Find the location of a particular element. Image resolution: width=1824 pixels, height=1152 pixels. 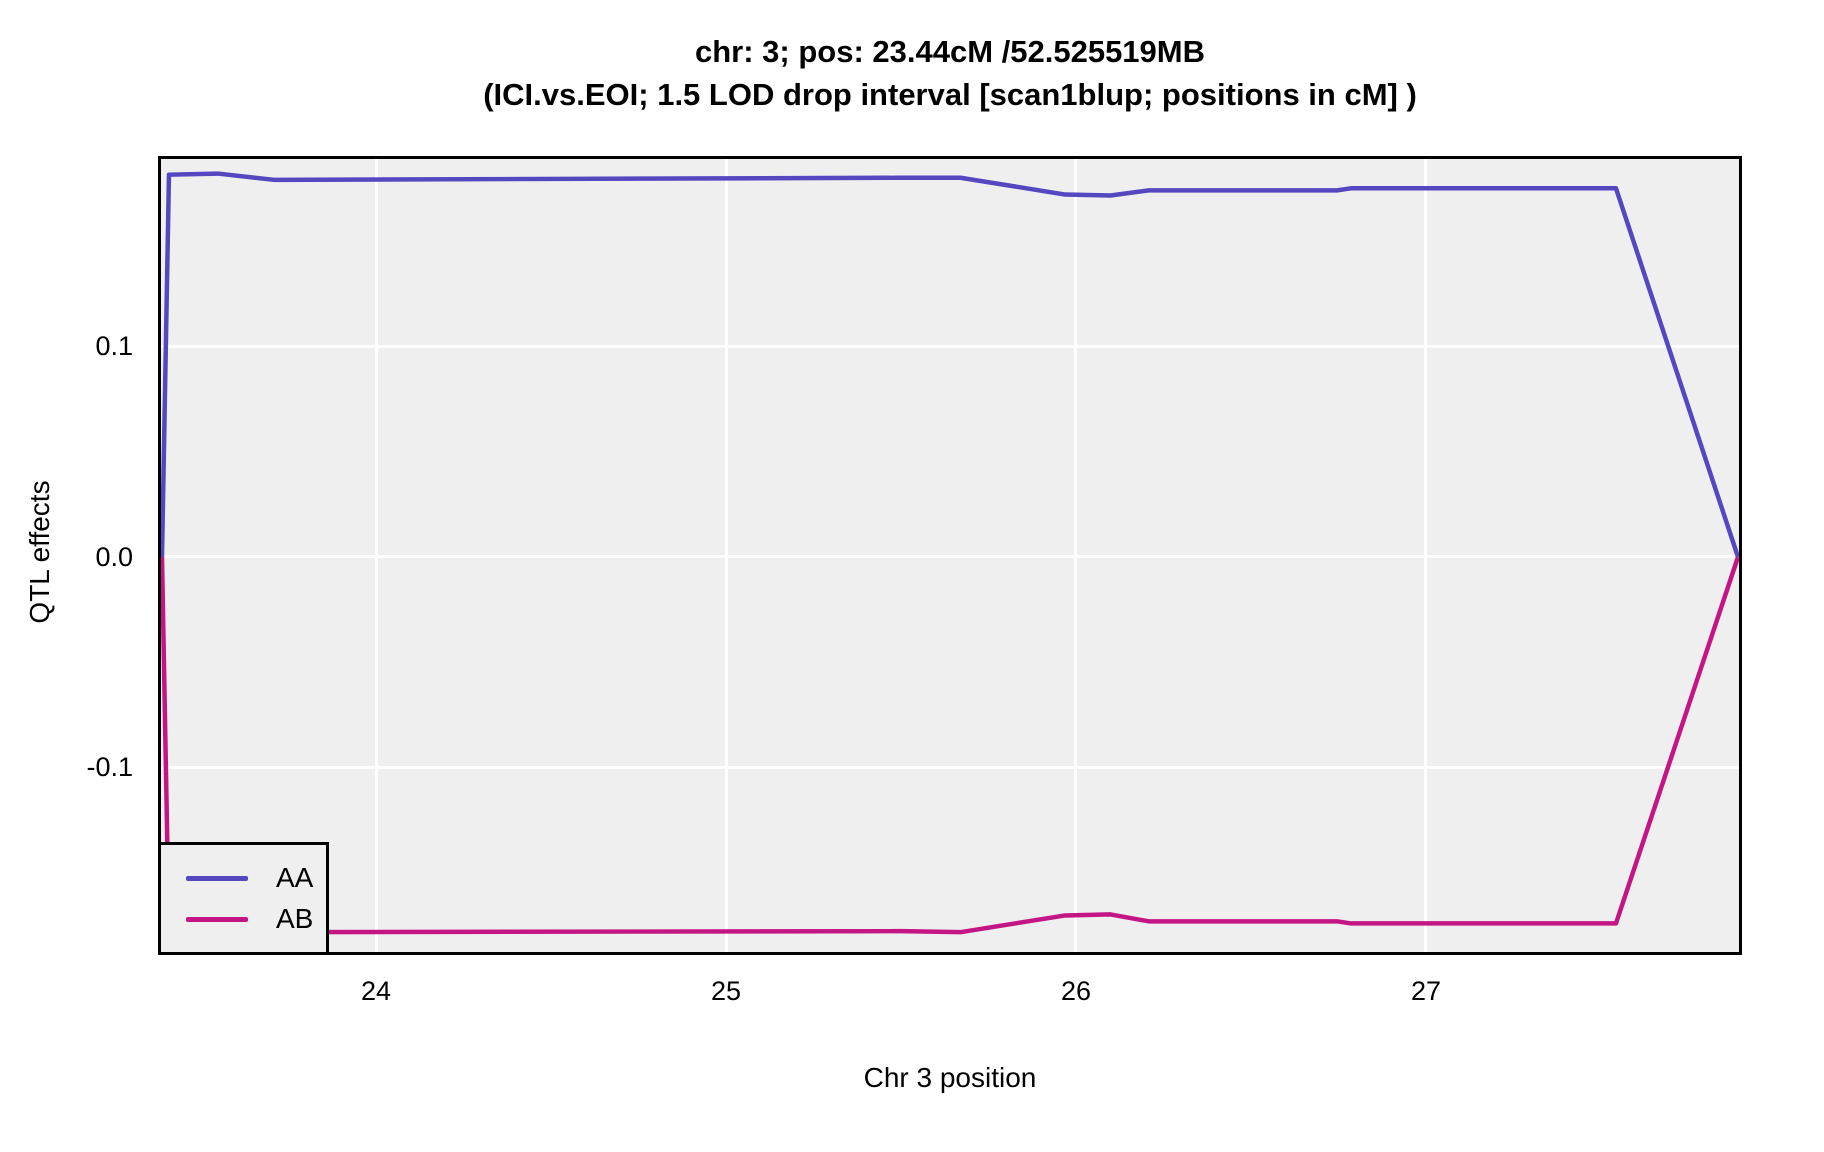

x-tick-label: 25 is located at coordinates (726, 991).